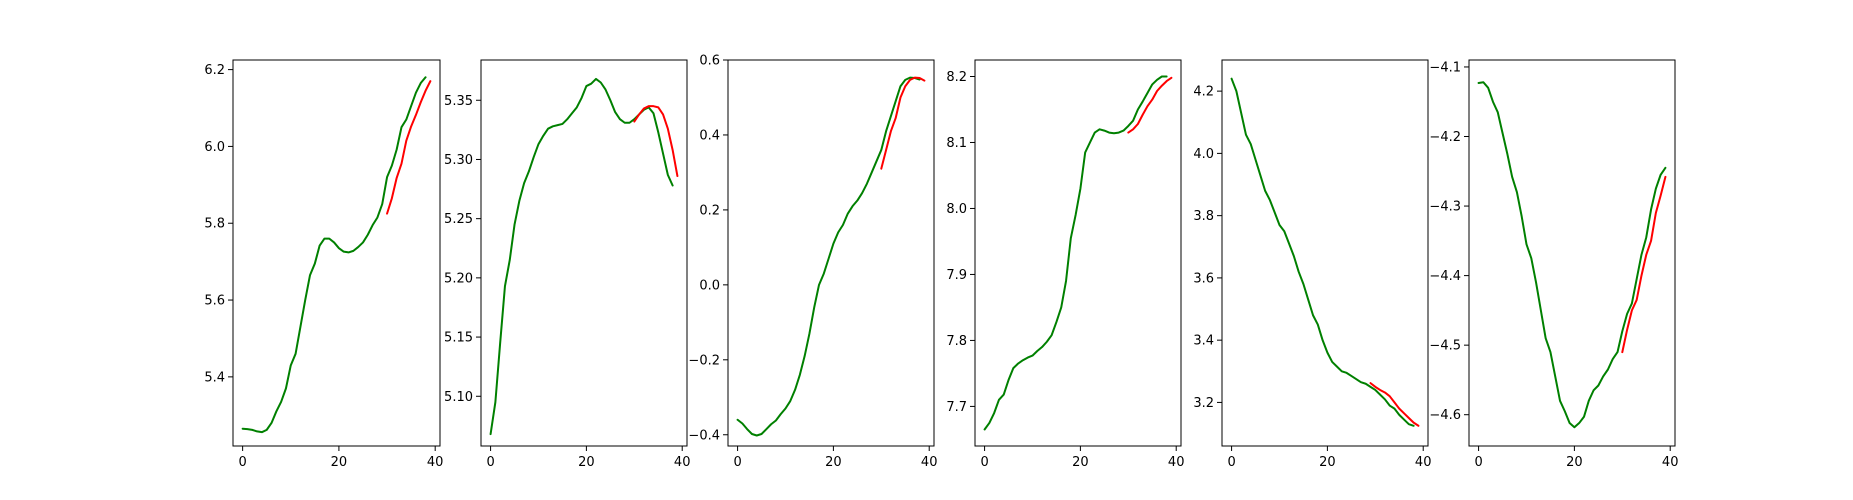 The height and width of the screenshot is (500, 1853). I want to click on y-tick-label: 5.6, so click(214, 301).